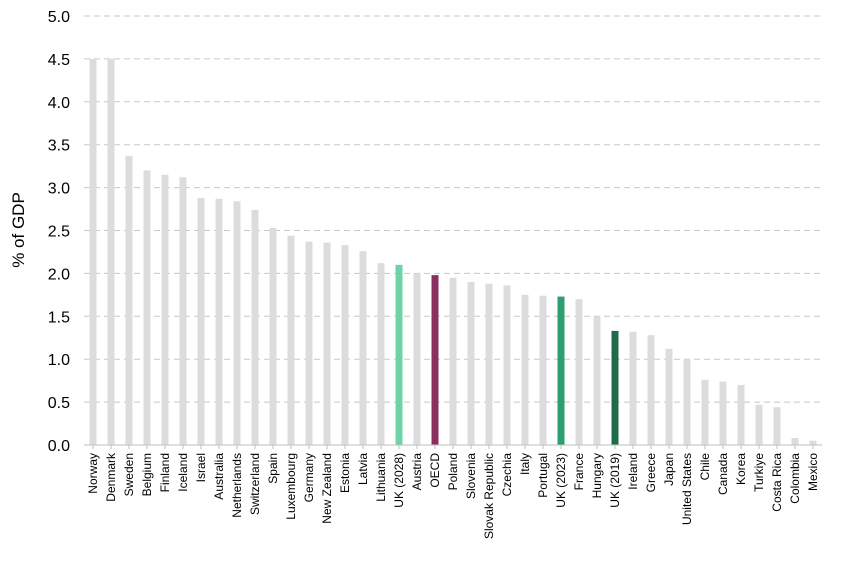 This screenshot has height=579, width=848. I want to click on y-axis-ticks: 0.0 0.5 1.0 1.5 2.0 2.5 3.0 3.5 4.0 4.5 5.0, so click(59, 232).